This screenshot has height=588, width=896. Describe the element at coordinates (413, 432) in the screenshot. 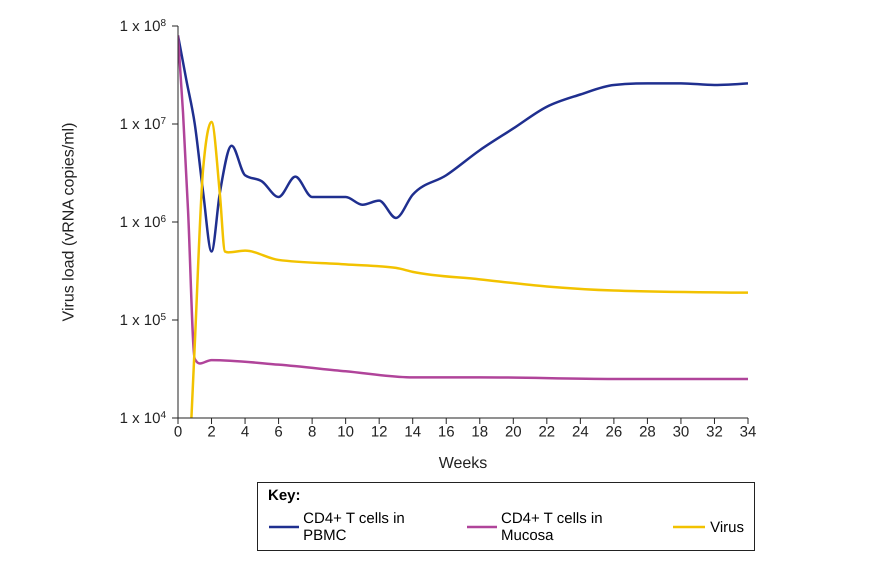

I see `x-tick-label: 14` at that location.